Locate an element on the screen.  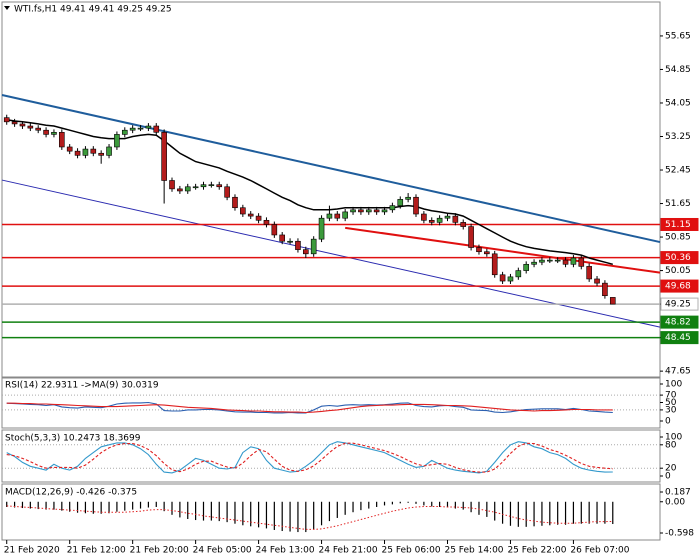
y-tick-label: 50.85 is located at coordinates (678, 238).